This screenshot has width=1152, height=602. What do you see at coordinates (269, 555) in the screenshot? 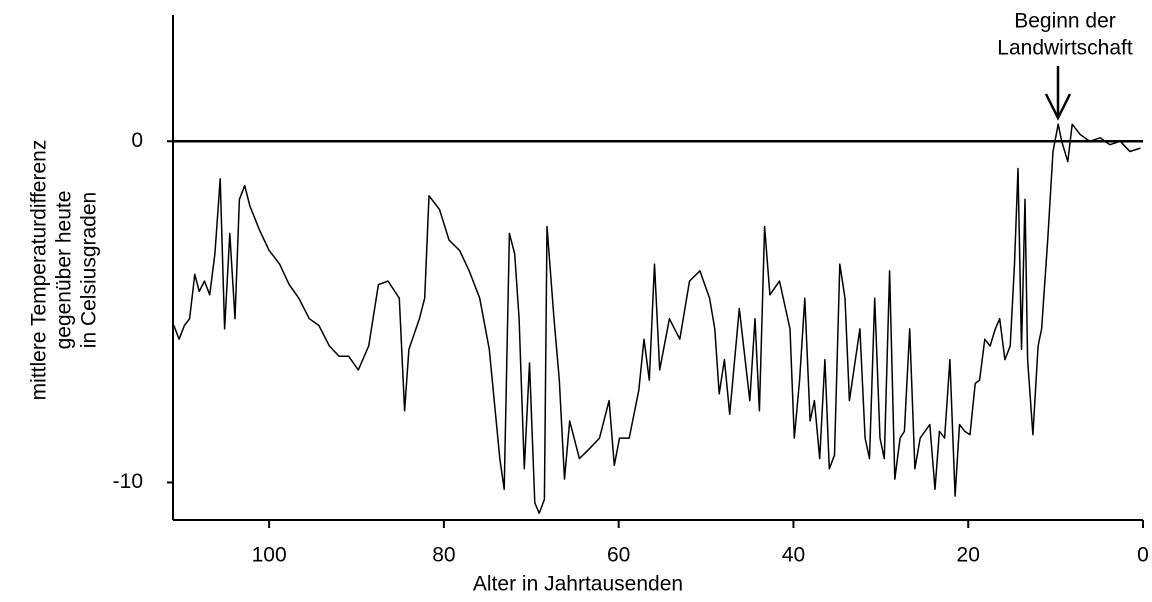
I see `x-tick-label: 100` at bounding box center [269, 555].